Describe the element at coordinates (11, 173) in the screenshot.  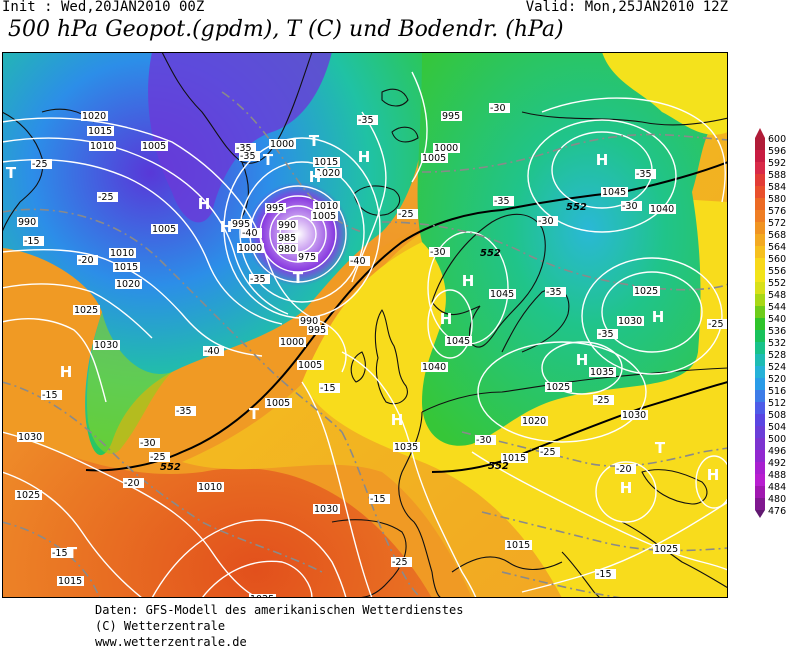
I see `low-pressure-marker: T` at that location.